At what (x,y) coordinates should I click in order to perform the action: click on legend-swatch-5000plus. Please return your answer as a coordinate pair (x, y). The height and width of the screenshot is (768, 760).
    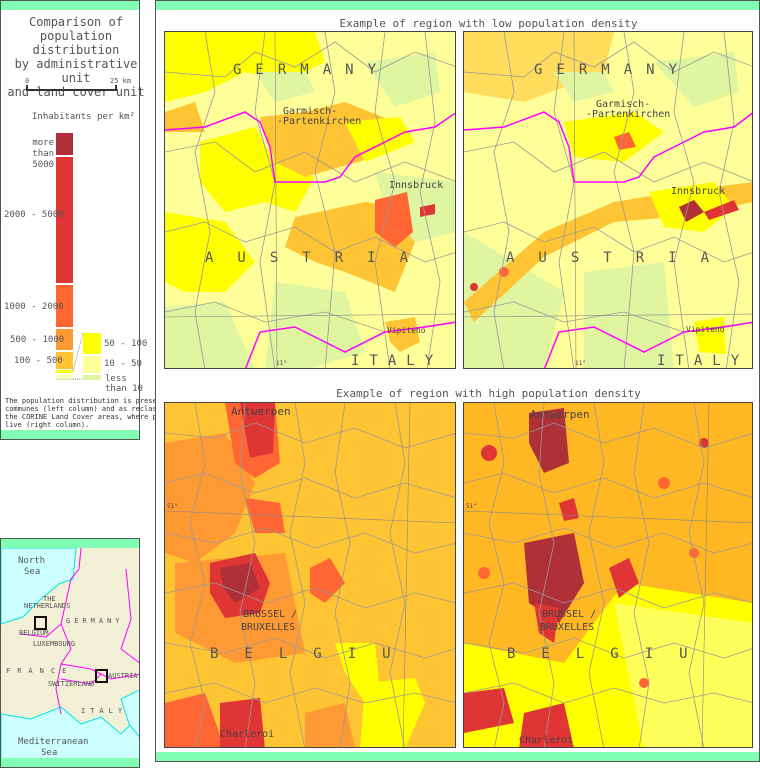
    Looking at the image, I should click on (64, 144).